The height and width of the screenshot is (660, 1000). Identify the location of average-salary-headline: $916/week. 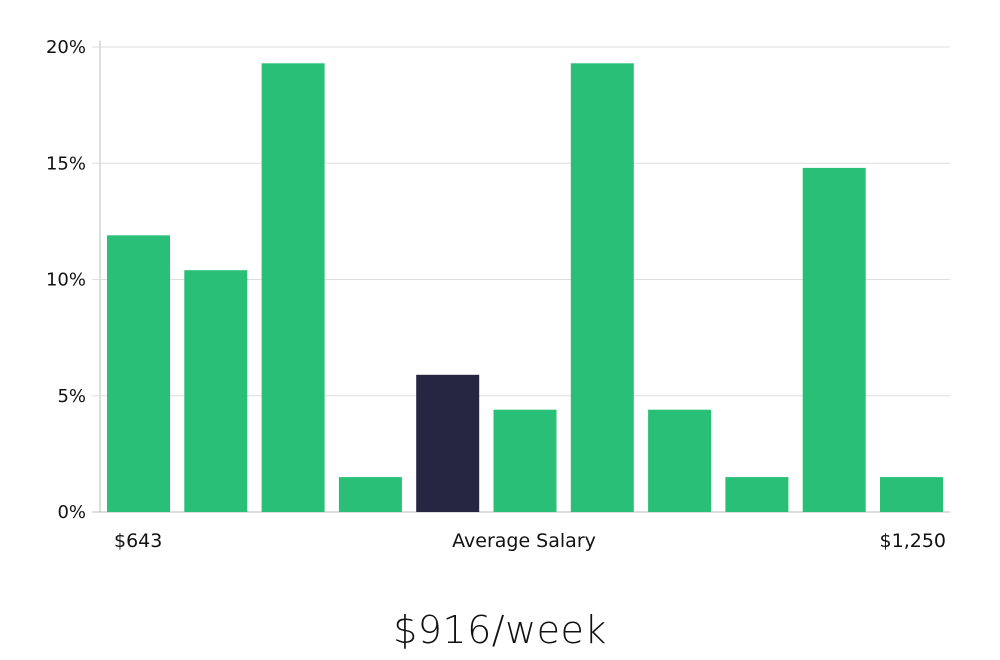
(500, 630).